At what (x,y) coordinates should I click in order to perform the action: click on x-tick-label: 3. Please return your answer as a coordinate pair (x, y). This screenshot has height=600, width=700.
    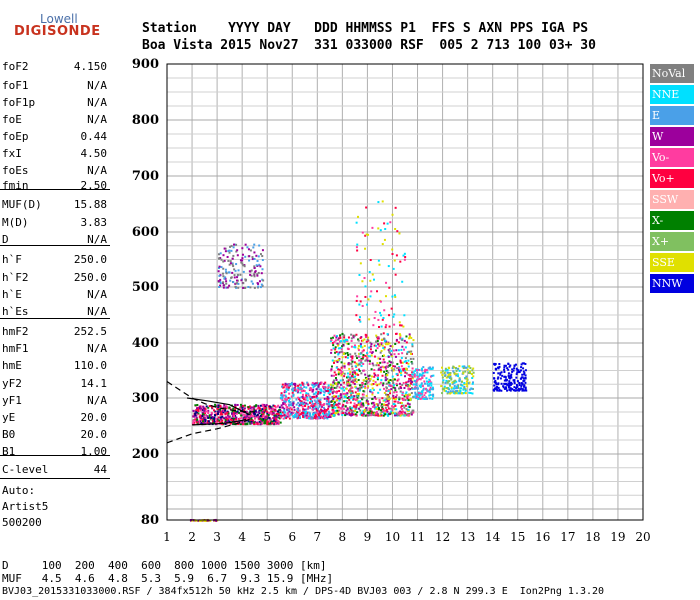
    Looking at the image, I should click on (217, 537).